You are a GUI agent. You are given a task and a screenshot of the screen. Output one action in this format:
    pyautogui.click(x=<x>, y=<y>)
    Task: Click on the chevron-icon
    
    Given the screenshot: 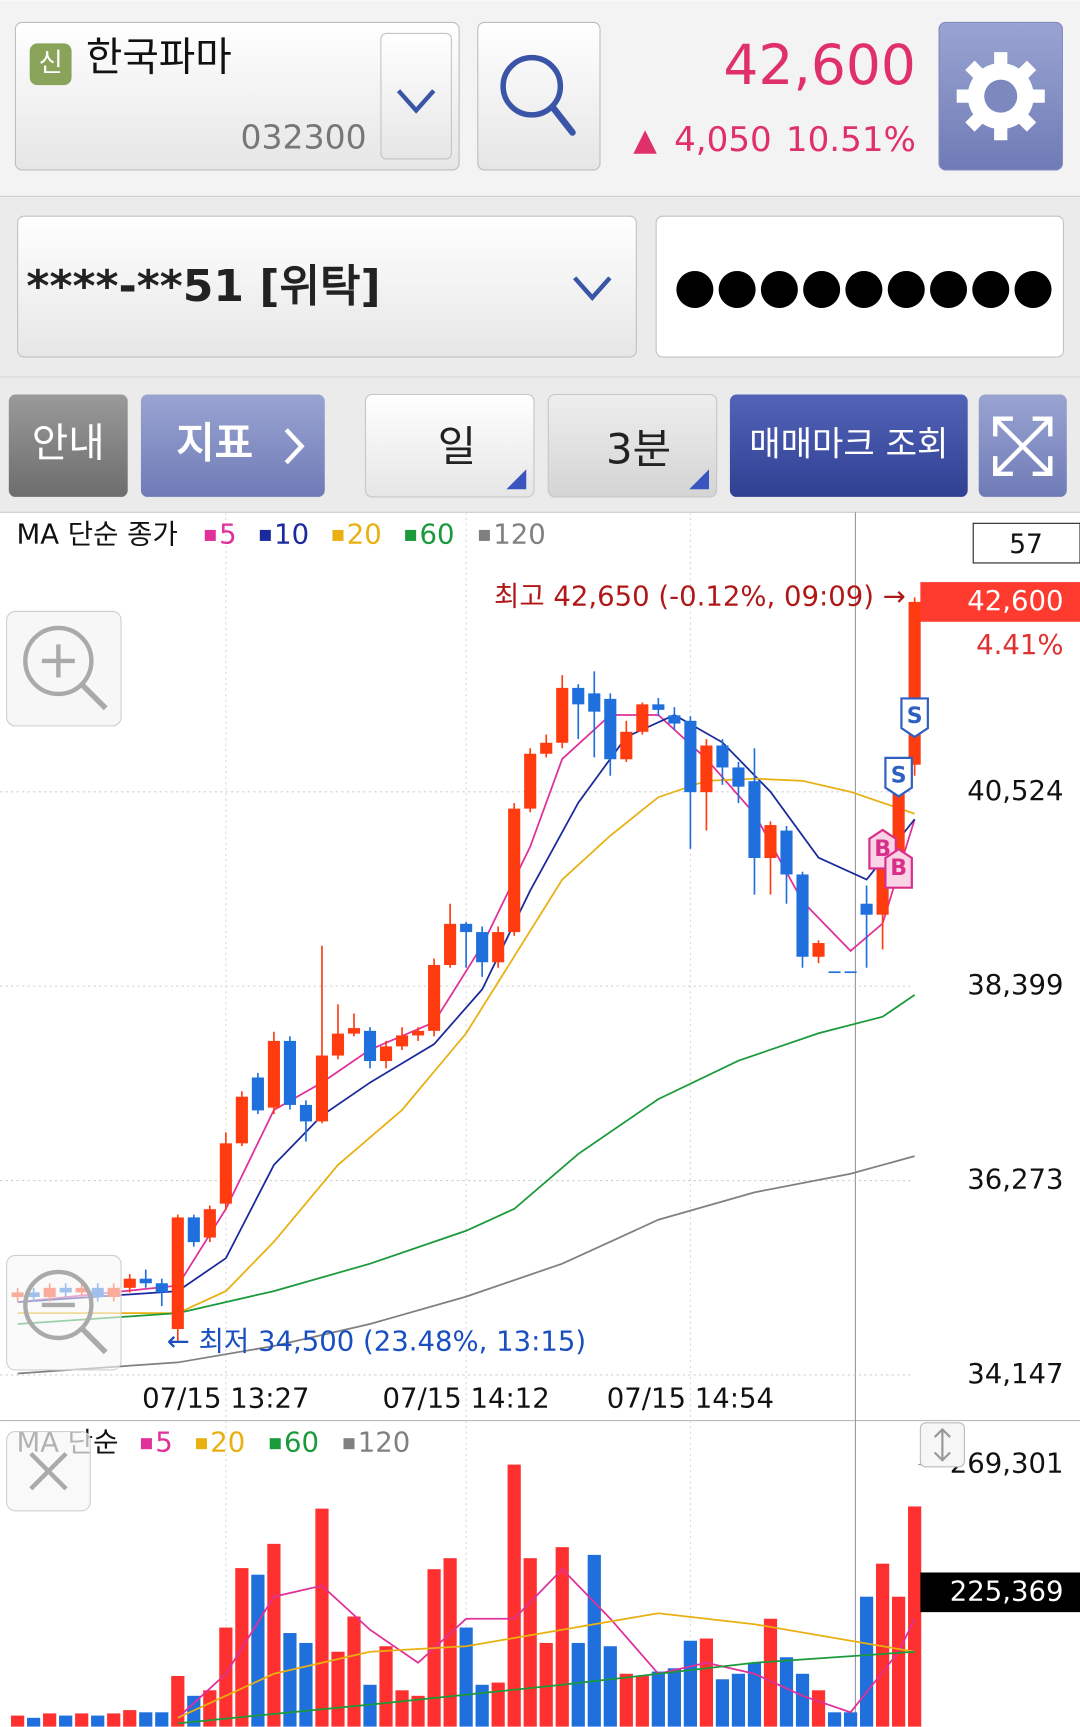 What is the action you would take?
    pyautogui.click(x=592, y=288)
    